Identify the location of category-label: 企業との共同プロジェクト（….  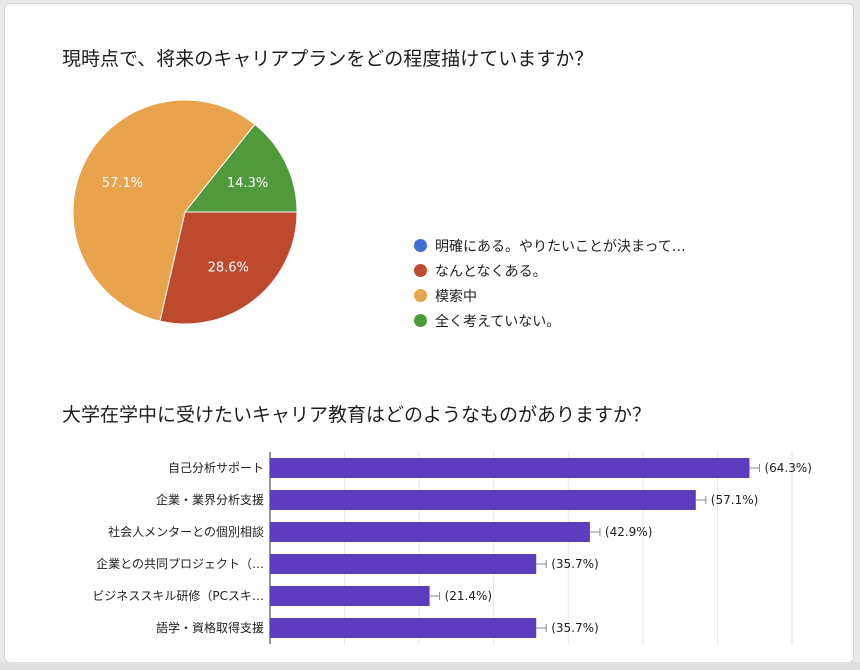
(180, 563).